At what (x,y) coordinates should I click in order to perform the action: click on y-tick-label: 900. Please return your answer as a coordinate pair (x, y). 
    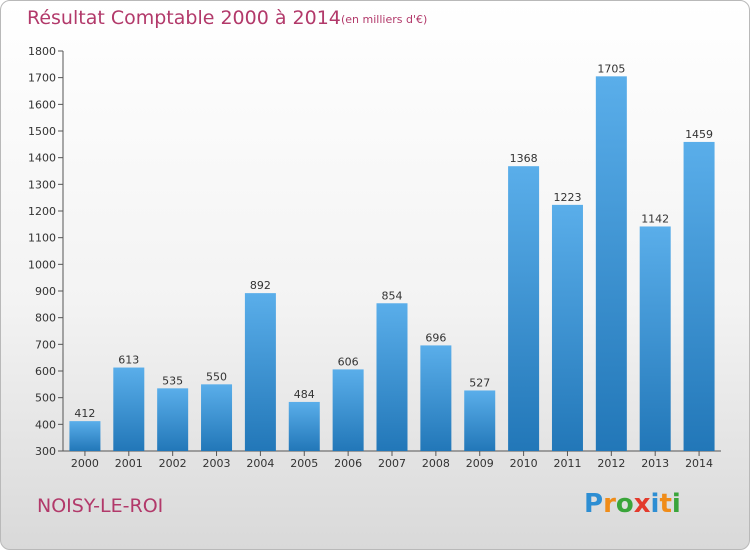
    Looking at the image, I should click on (45, 291).